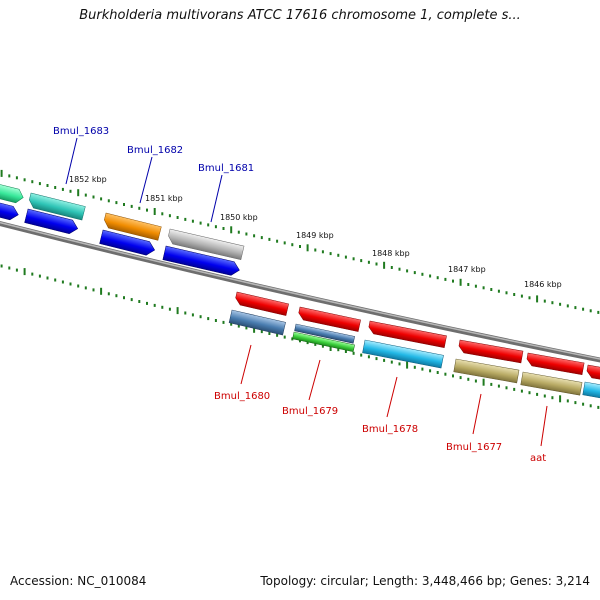 This screenshot has height=600, width=600. Describe the element at coordinates (242, 396) in the screenshot. I see `gene-label-bmul-1680: Bmul_1680` at that location.